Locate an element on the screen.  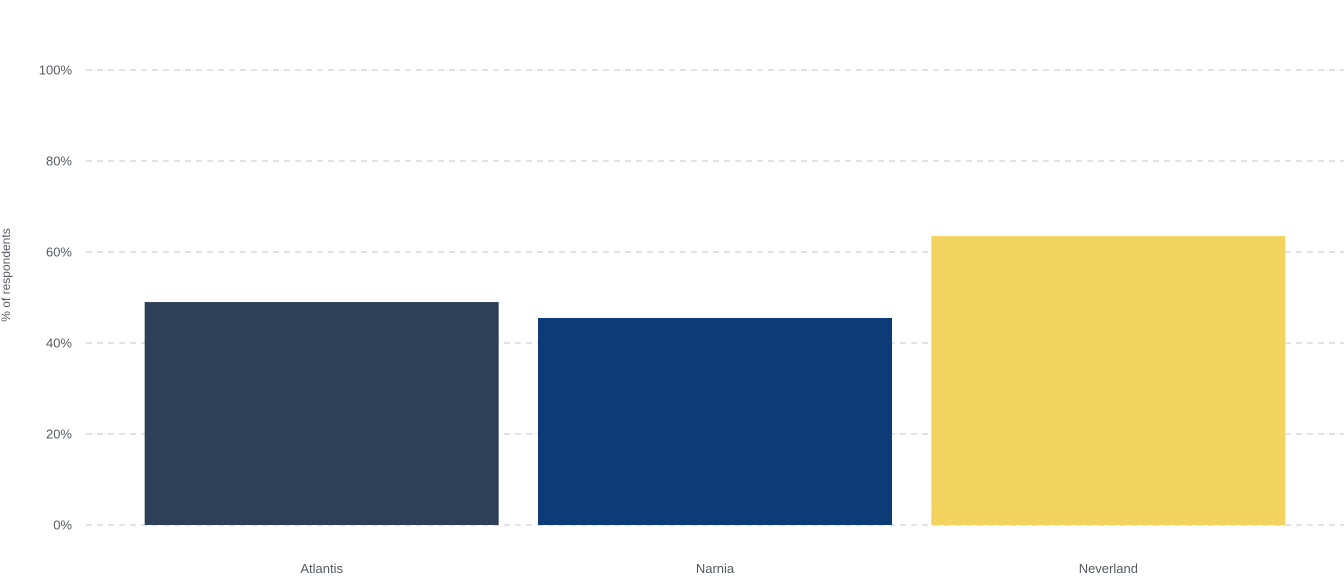
y-tick-label: 20% is located at coordinates (59, 434).